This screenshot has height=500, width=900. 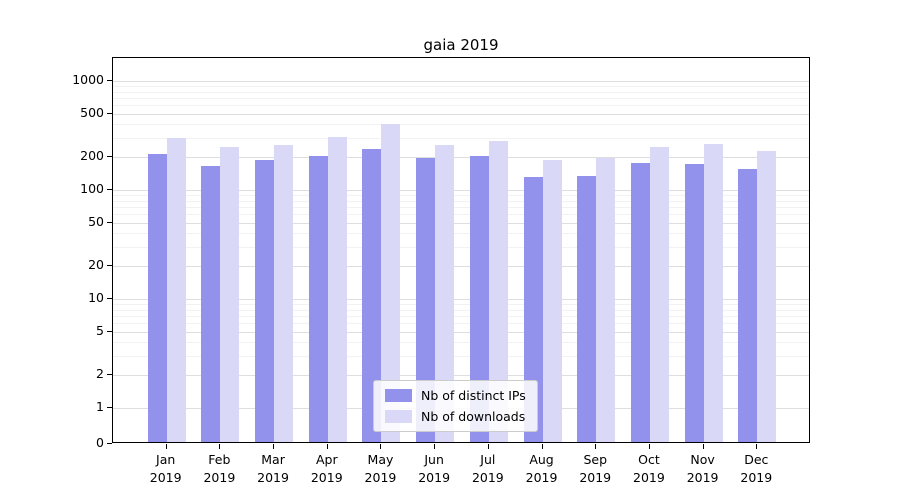 I want to click on legend-label-distinct-ips: Nb of distinct IPs, so click(x=473, y=395).